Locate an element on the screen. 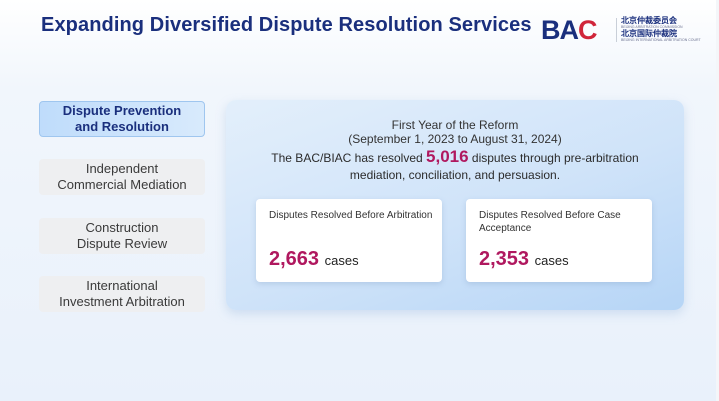 The width and height of the screenshot is (719, 401). tab-construction-dispute-review: Construction Dispute Review is located at coordinates (122, 236).